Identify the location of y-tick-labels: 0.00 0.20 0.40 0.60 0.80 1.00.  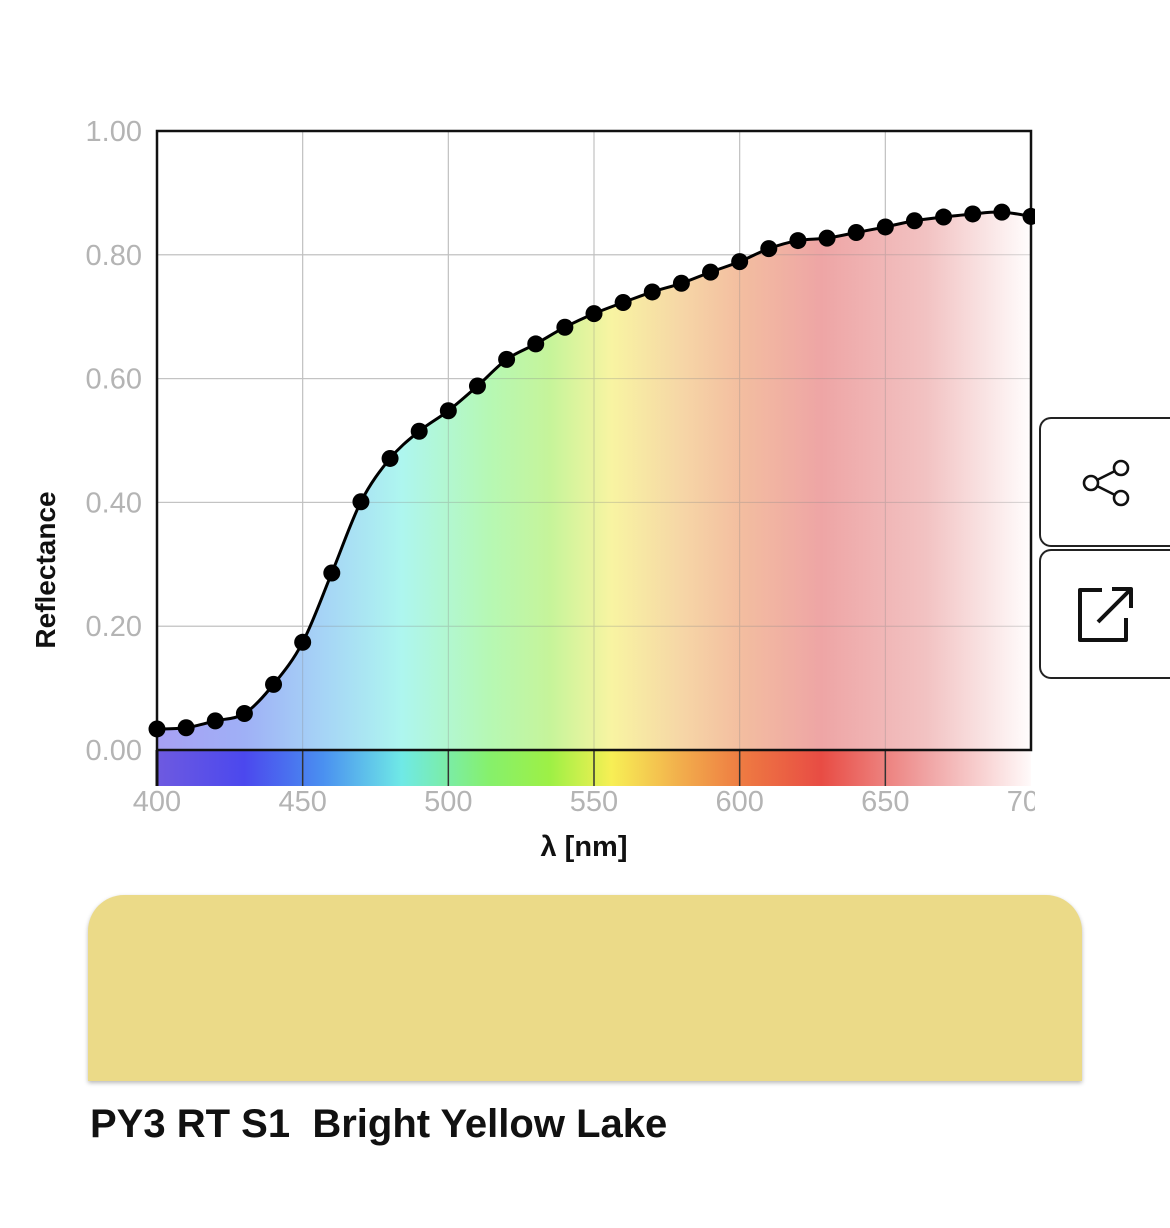
(114, 441).